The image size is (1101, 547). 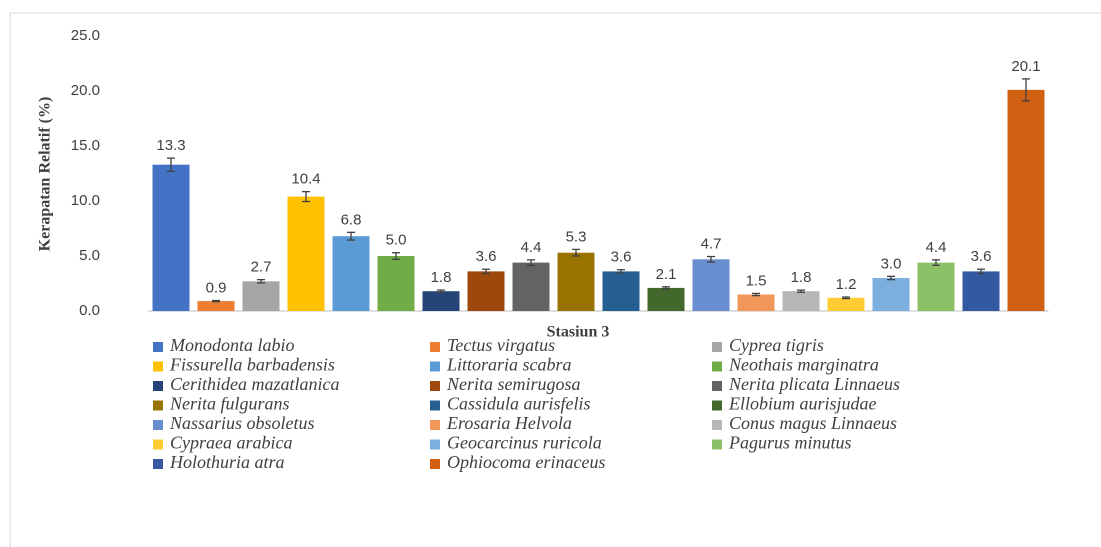 I want to click on legend-label: Ophiocoma erinaceus, so click(x=526, y=462).